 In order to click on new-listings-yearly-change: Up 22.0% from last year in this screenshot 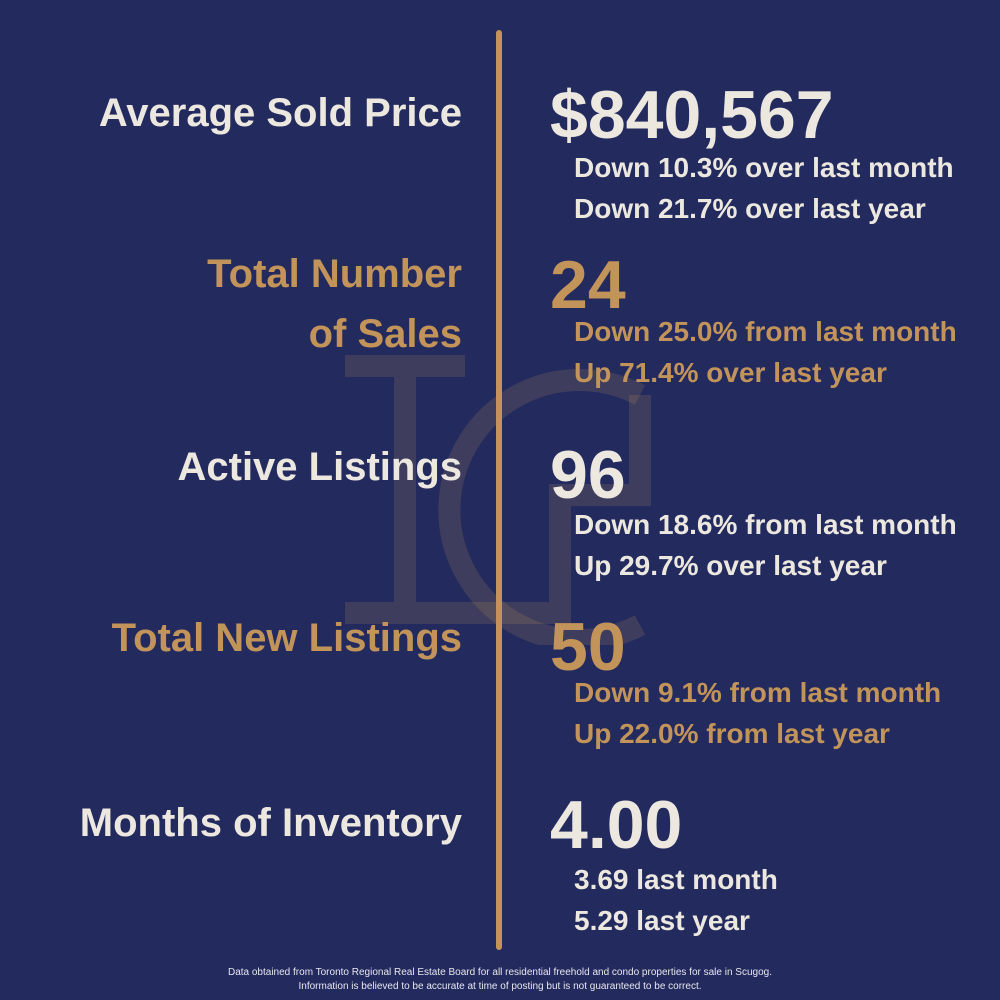, I will do `click(732, 733)`.